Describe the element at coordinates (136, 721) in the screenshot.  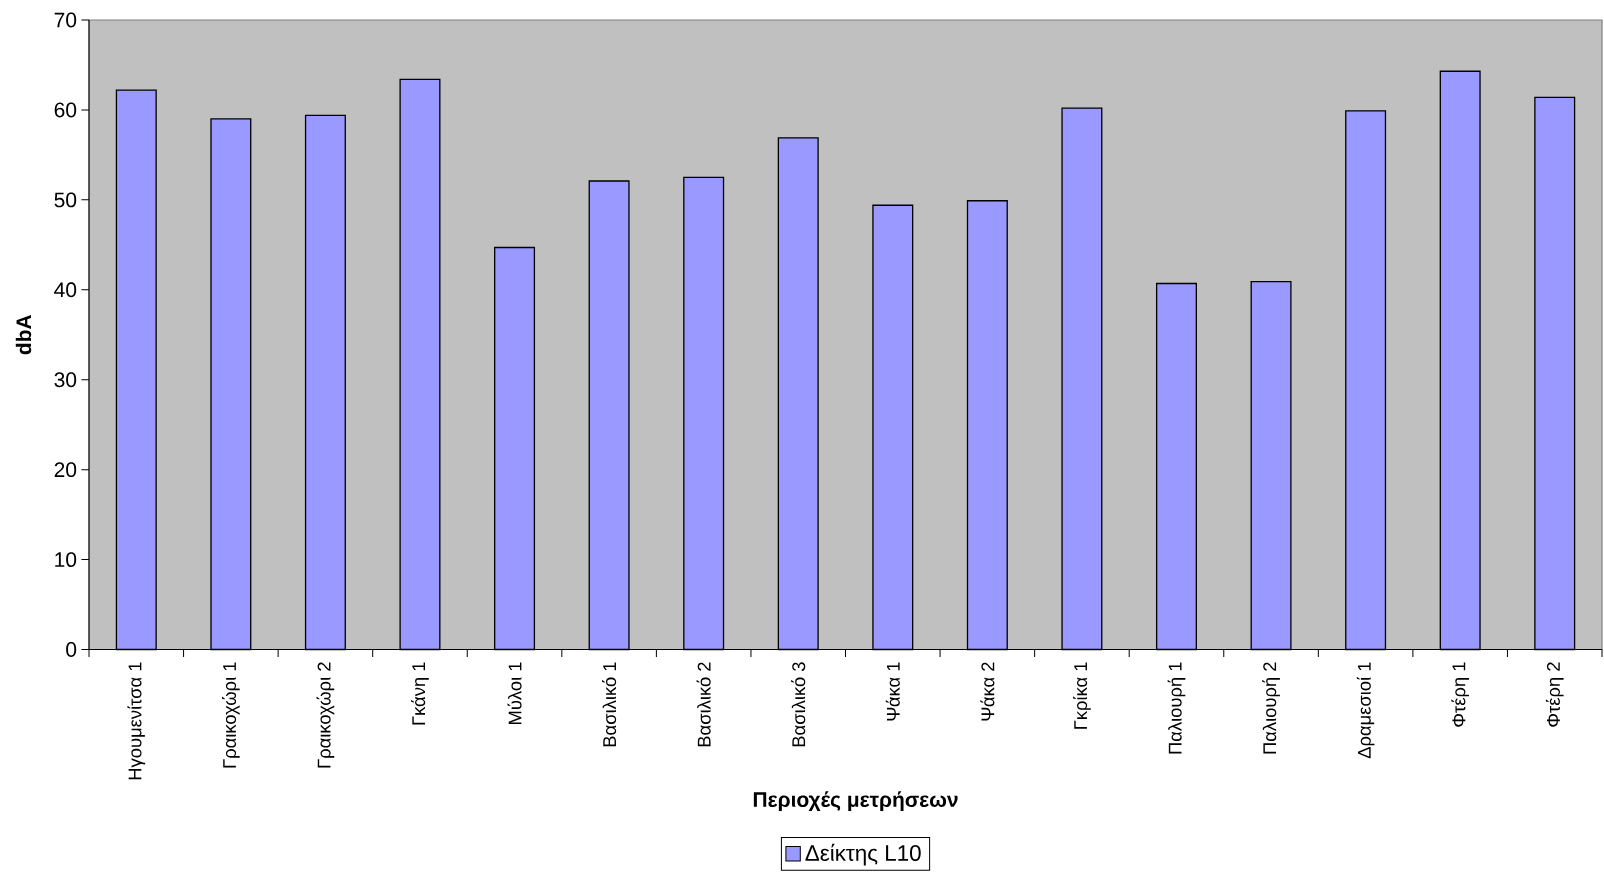
I see `x-tick-label: Ηγουμενίτσα 1` at that location.